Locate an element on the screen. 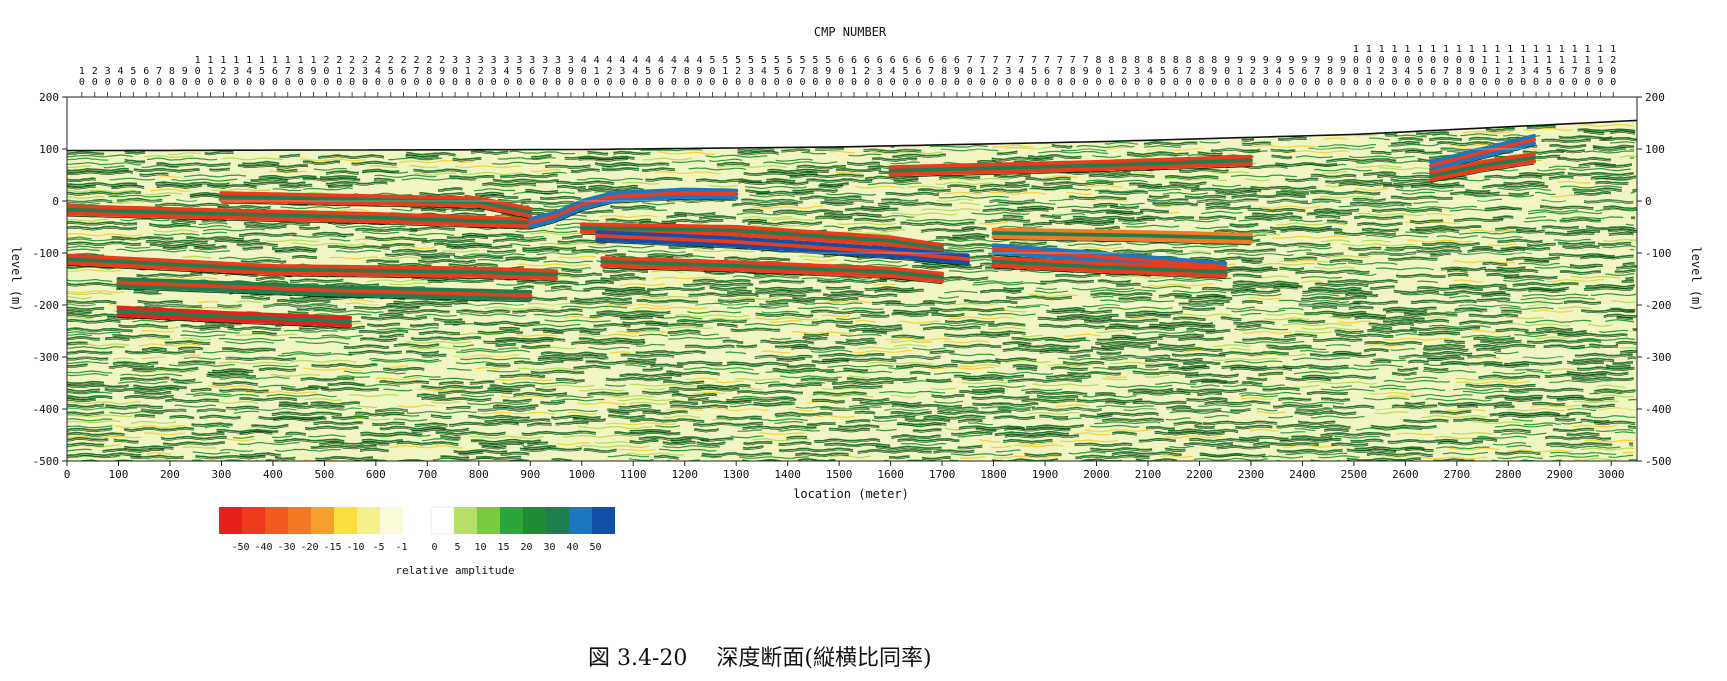 The height and width of the screenshot is (681, 1727). cmp-digit: 9 is located at coordinates (1279, 60).